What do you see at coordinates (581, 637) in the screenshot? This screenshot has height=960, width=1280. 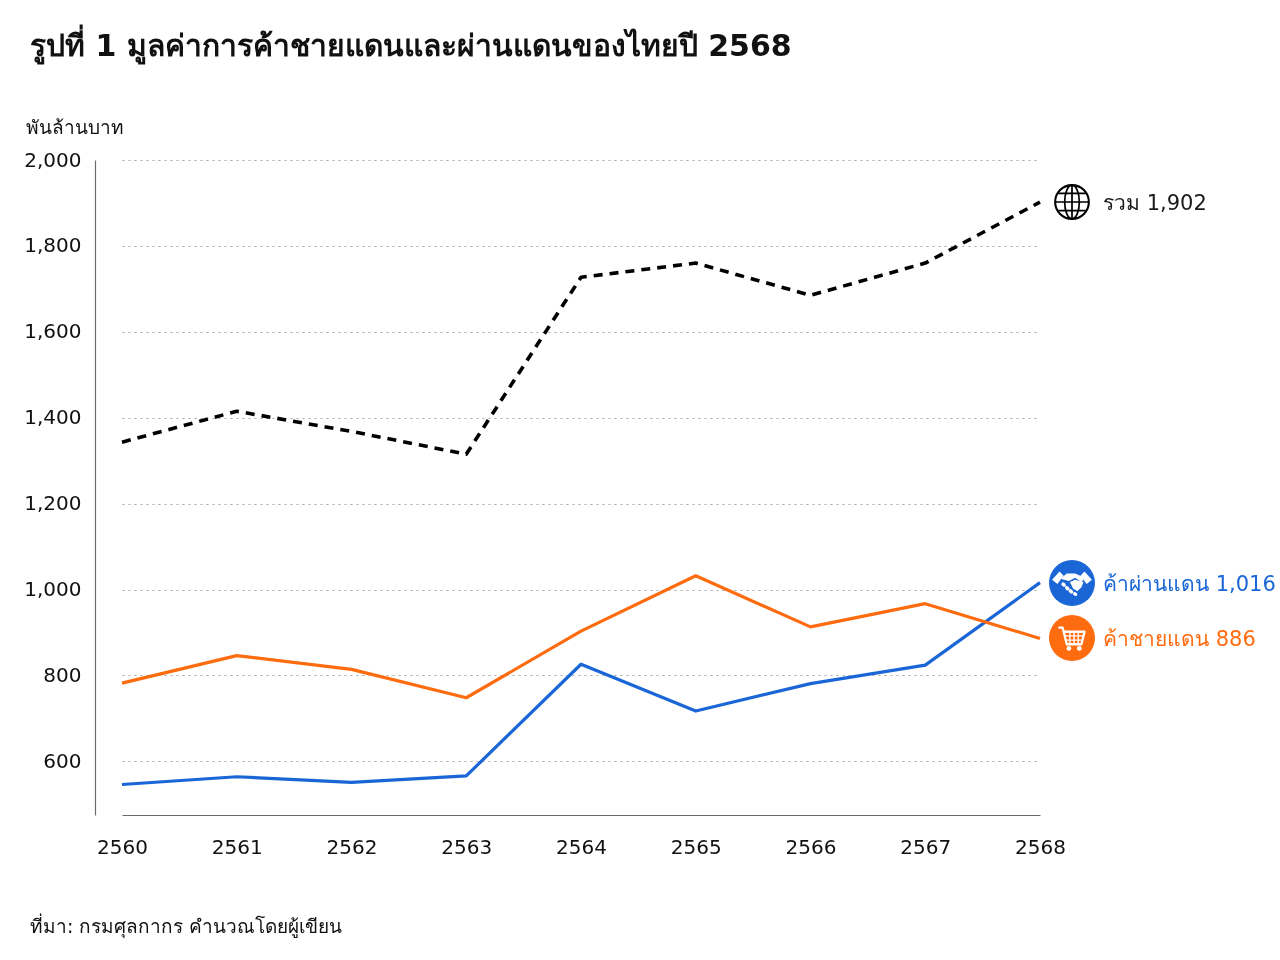 I see `line-series` at bounding box center [581, 637].